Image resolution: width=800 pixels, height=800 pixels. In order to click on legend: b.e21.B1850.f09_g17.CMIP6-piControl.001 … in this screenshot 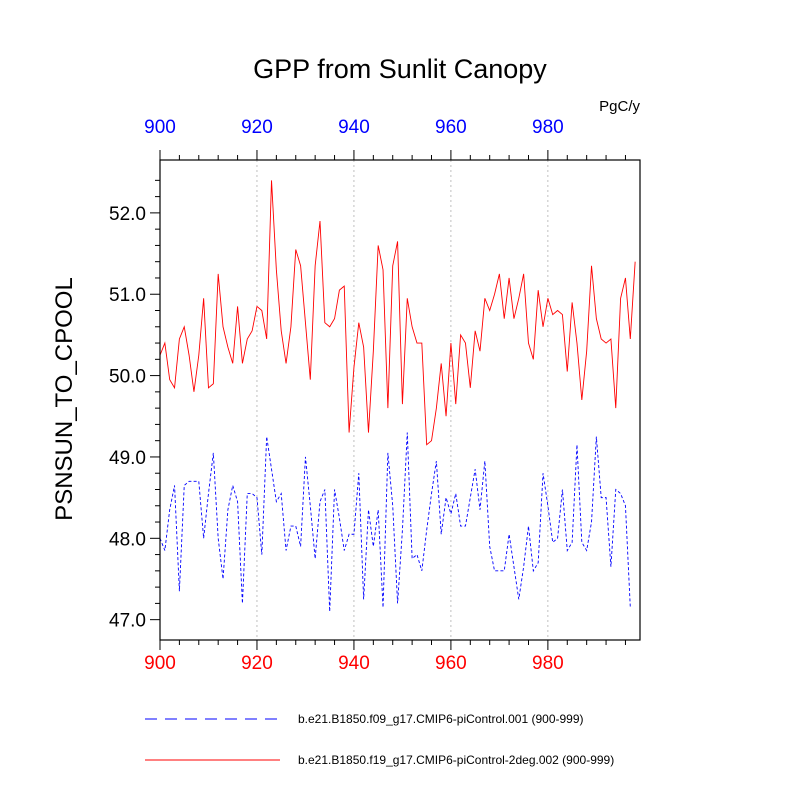, I will do `click(379, 739)`.